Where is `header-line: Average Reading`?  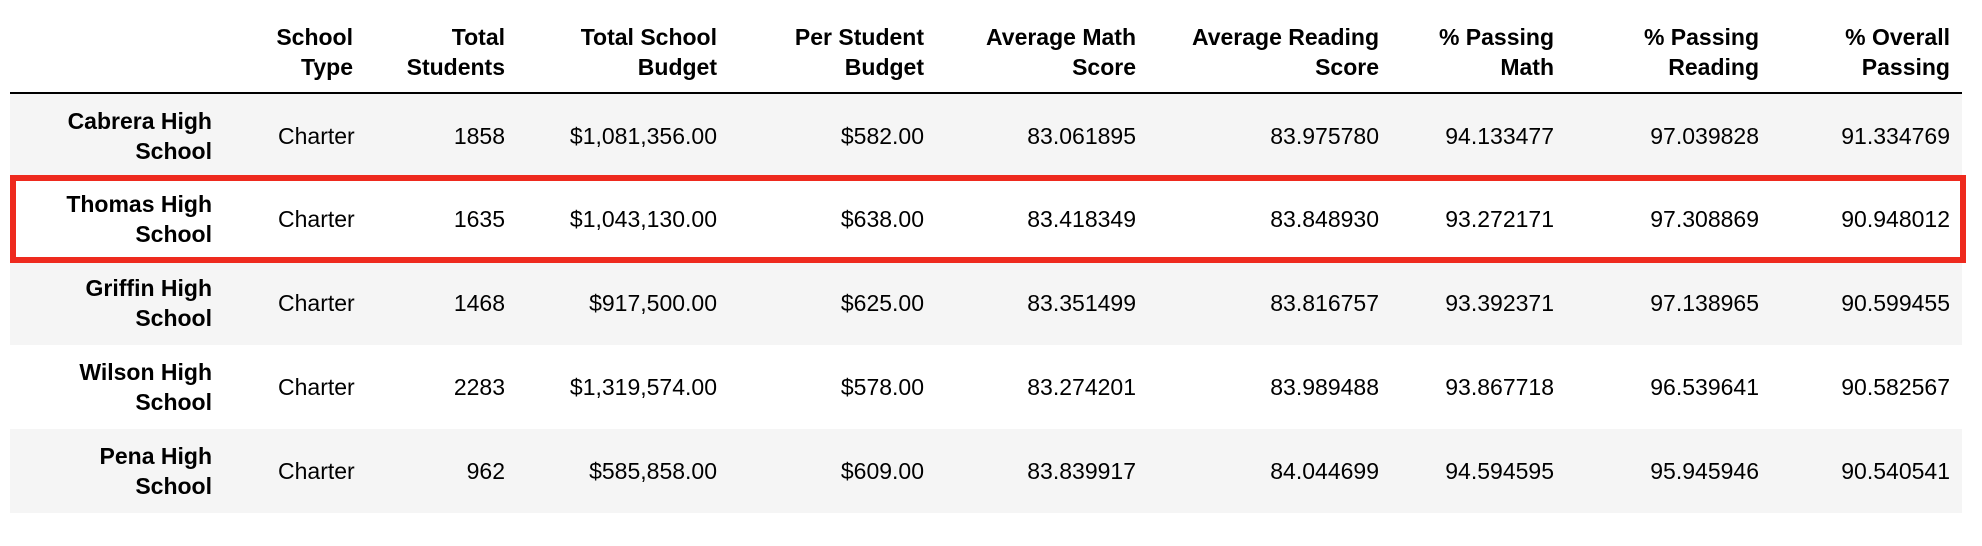 header-line: Average Reading is located at coordinates (1285, 37).